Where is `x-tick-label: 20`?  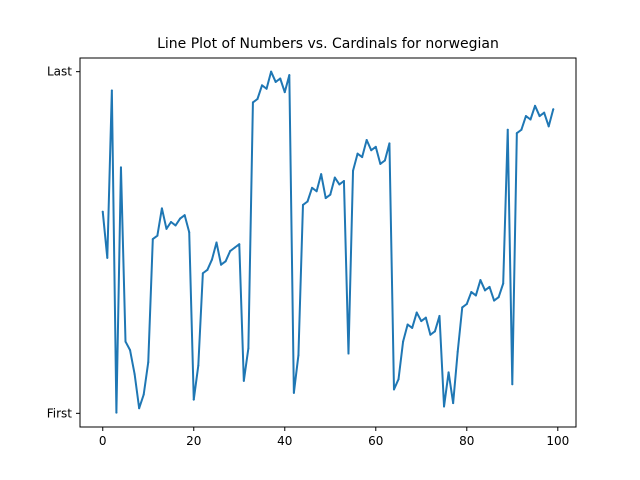
x-tick-label: 20 is located at coordinates (193, 441).